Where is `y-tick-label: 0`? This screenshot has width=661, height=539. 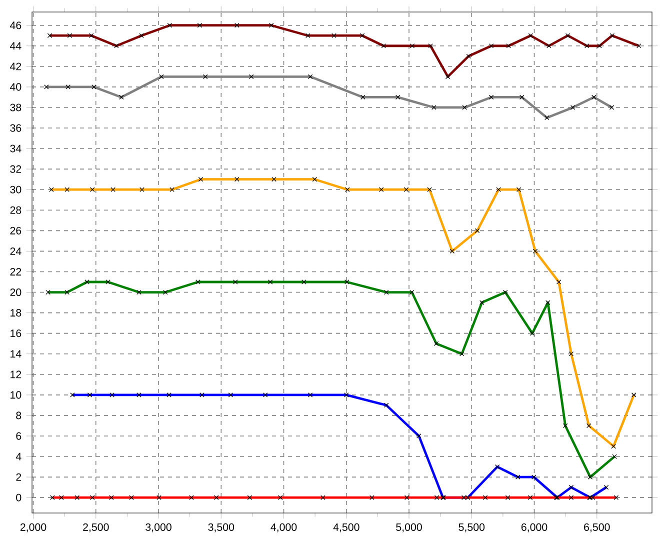 y-tick-label: 0 is located at coordinates (19, 498).